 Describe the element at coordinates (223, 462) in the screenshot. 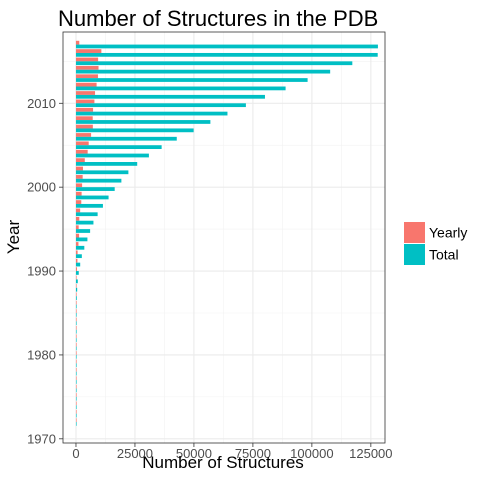

I see `x-axis-title: Number of Structures` at that location.